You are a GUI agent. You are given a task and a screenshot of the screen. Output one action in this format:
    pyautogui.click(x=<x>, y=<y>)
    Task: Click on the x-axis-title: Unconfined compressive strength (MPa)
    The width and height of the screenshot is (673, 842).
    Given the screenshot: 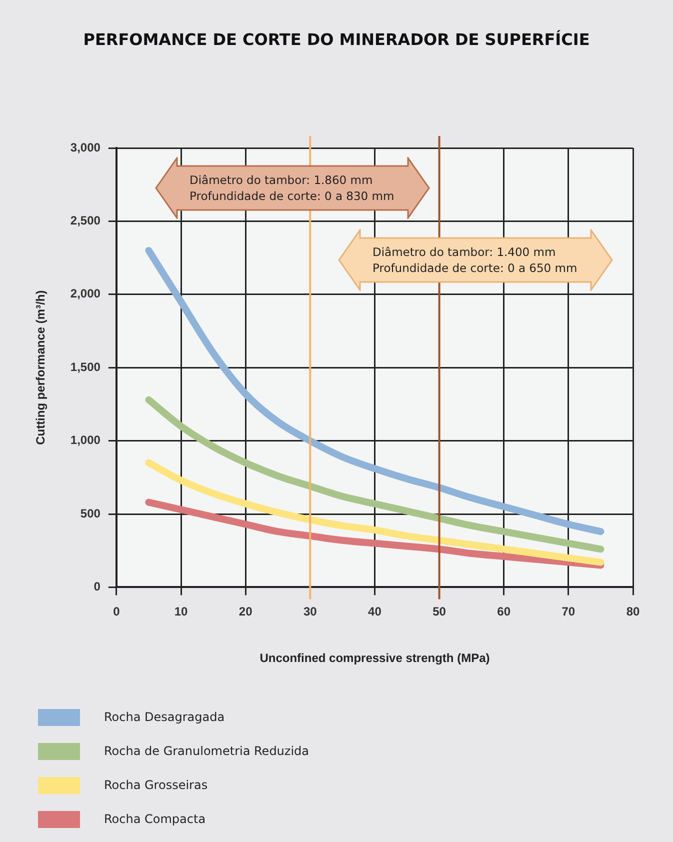 What is the action you would take?
    pyautogui.click(x=375, y=658)
    